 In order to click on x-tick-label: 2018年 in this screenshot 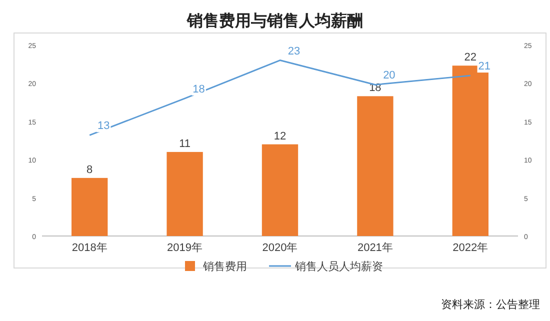, I will do `click(90, 248)`.